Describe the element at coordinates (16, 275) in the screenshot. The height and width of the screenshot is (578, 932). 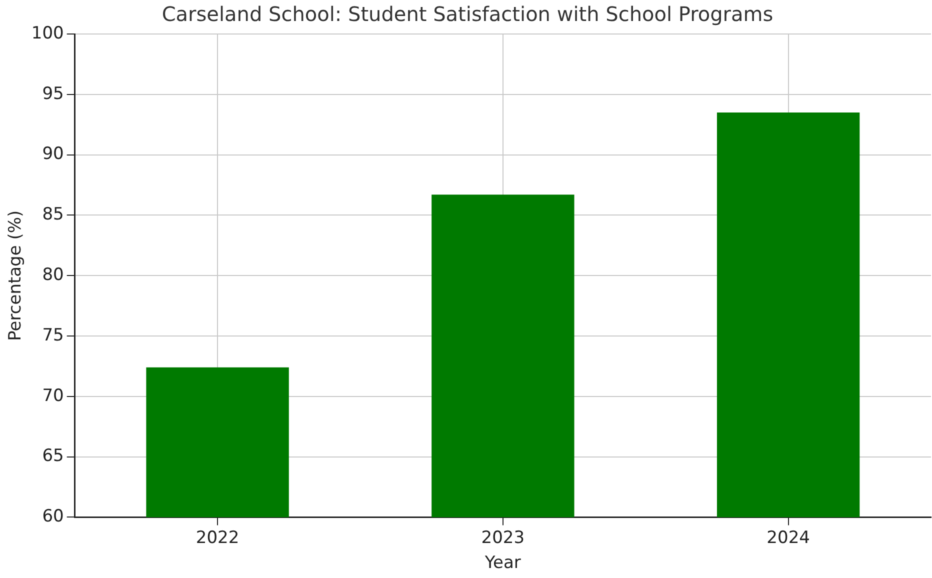
I see `y-axis-title: Percentage (%)` at that location.